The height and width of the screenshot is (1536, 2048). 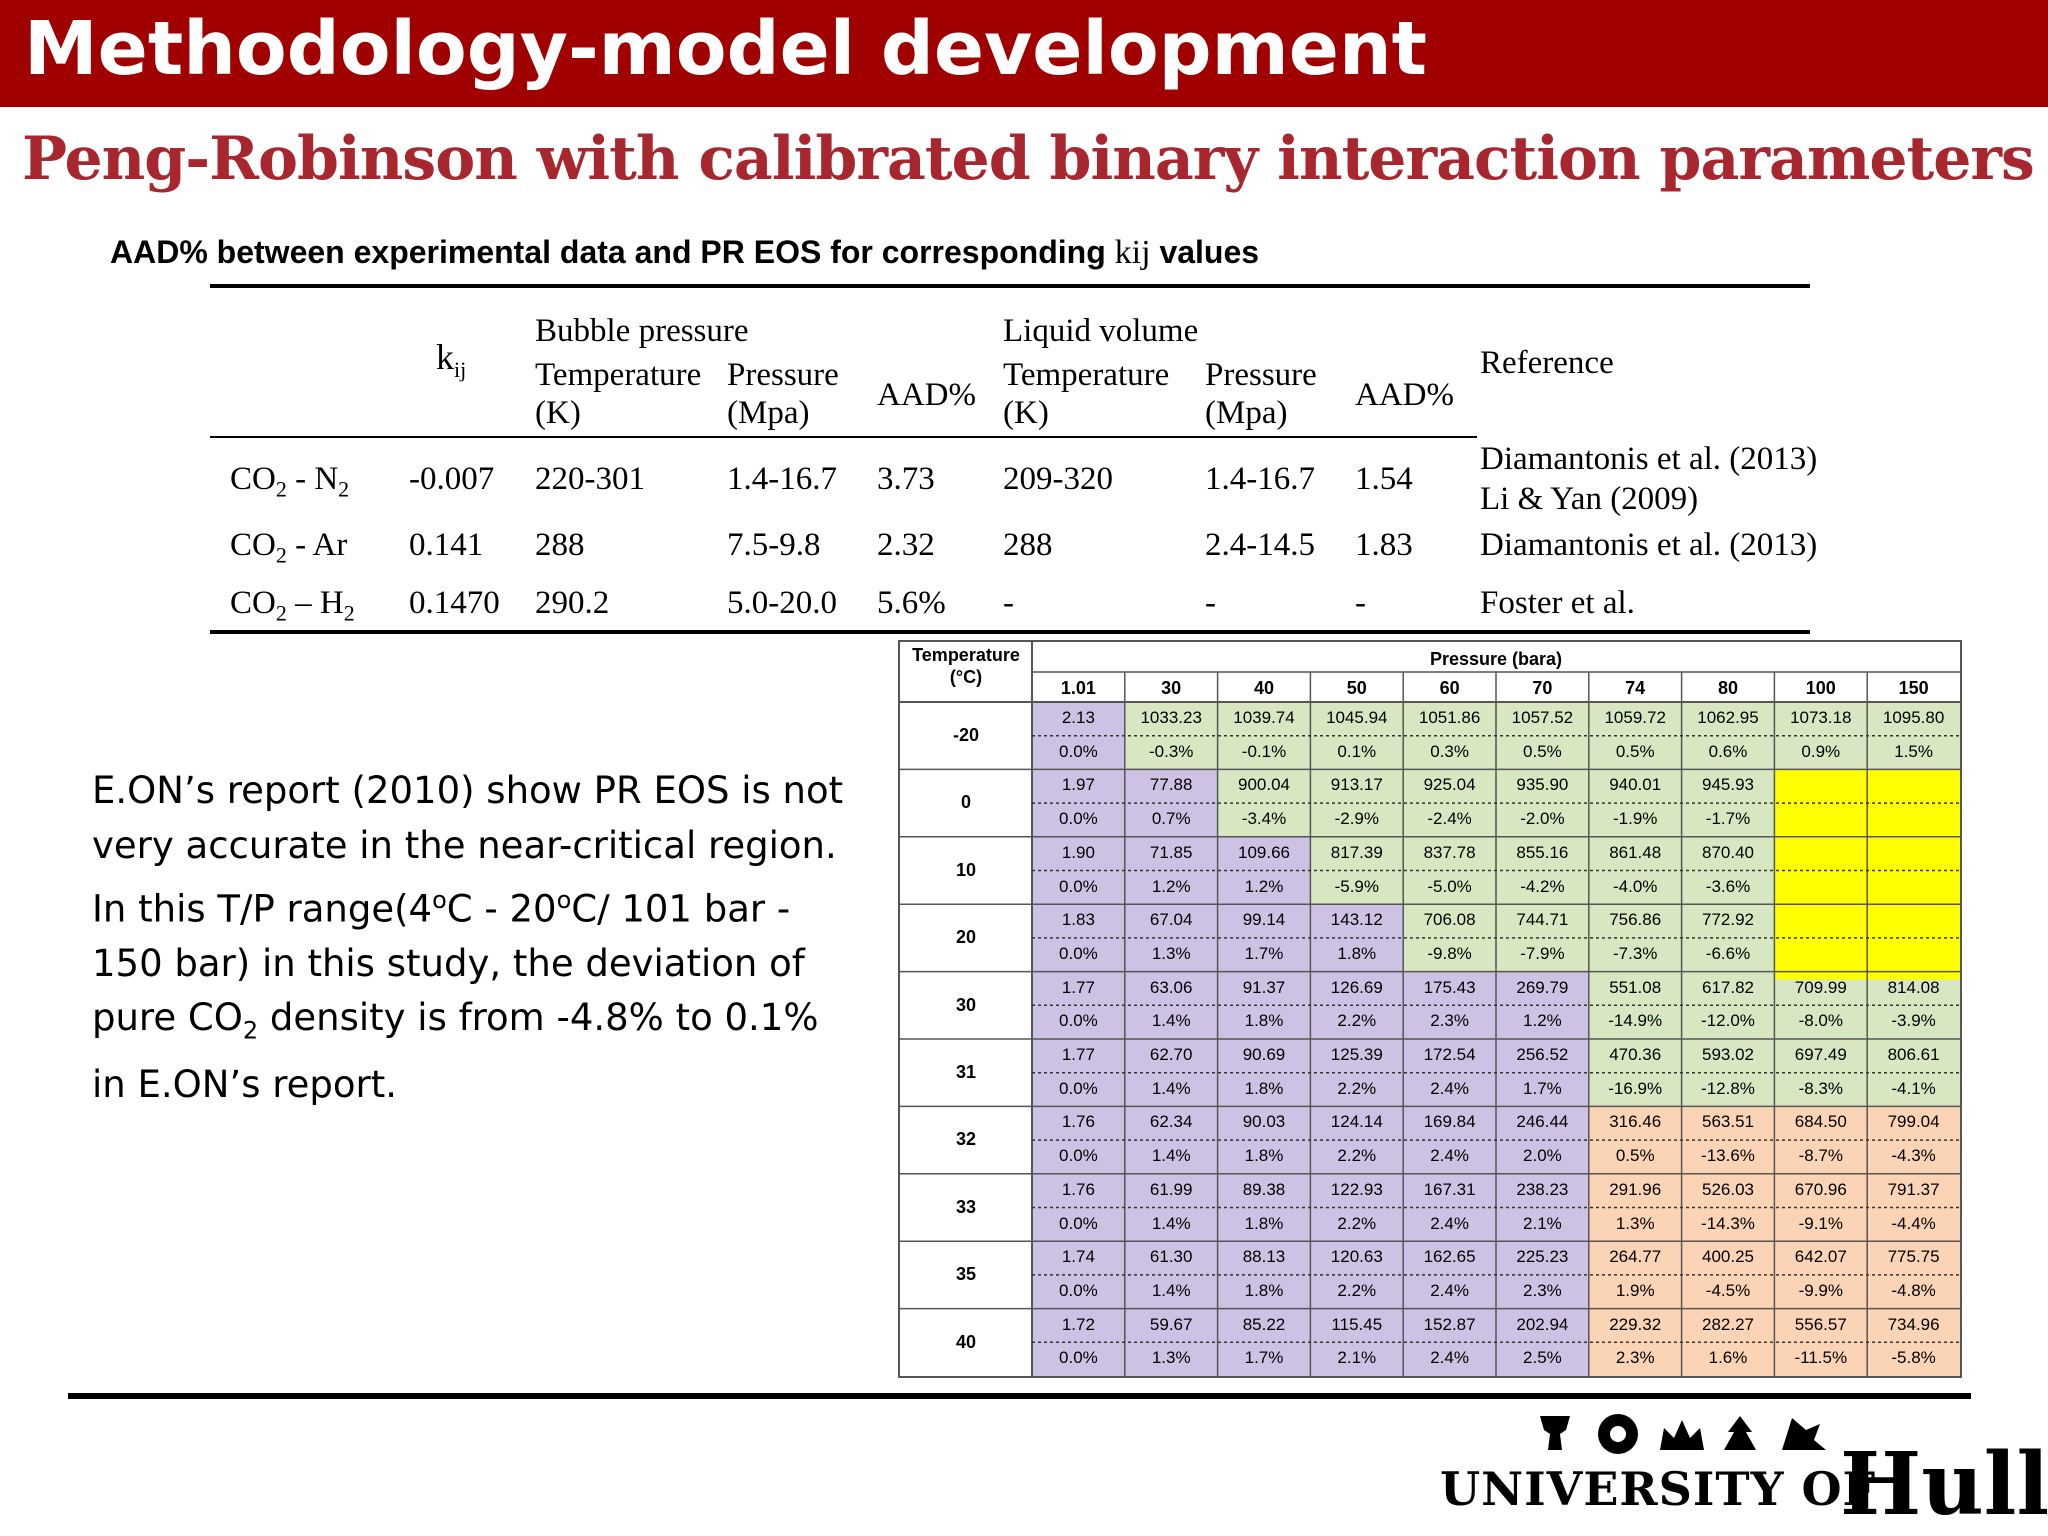 What do you see at coordinates (1264, 1122) in the screenshot?
I see `density-cell: 90.03` at bounding box center [1264, 1122].